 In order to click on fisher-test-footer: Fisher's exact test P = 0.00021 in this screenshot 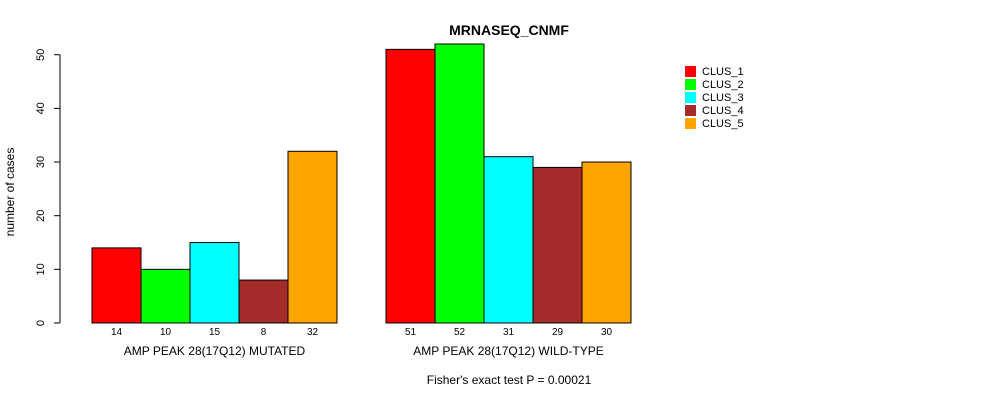, I will do `click(509, 380)`.